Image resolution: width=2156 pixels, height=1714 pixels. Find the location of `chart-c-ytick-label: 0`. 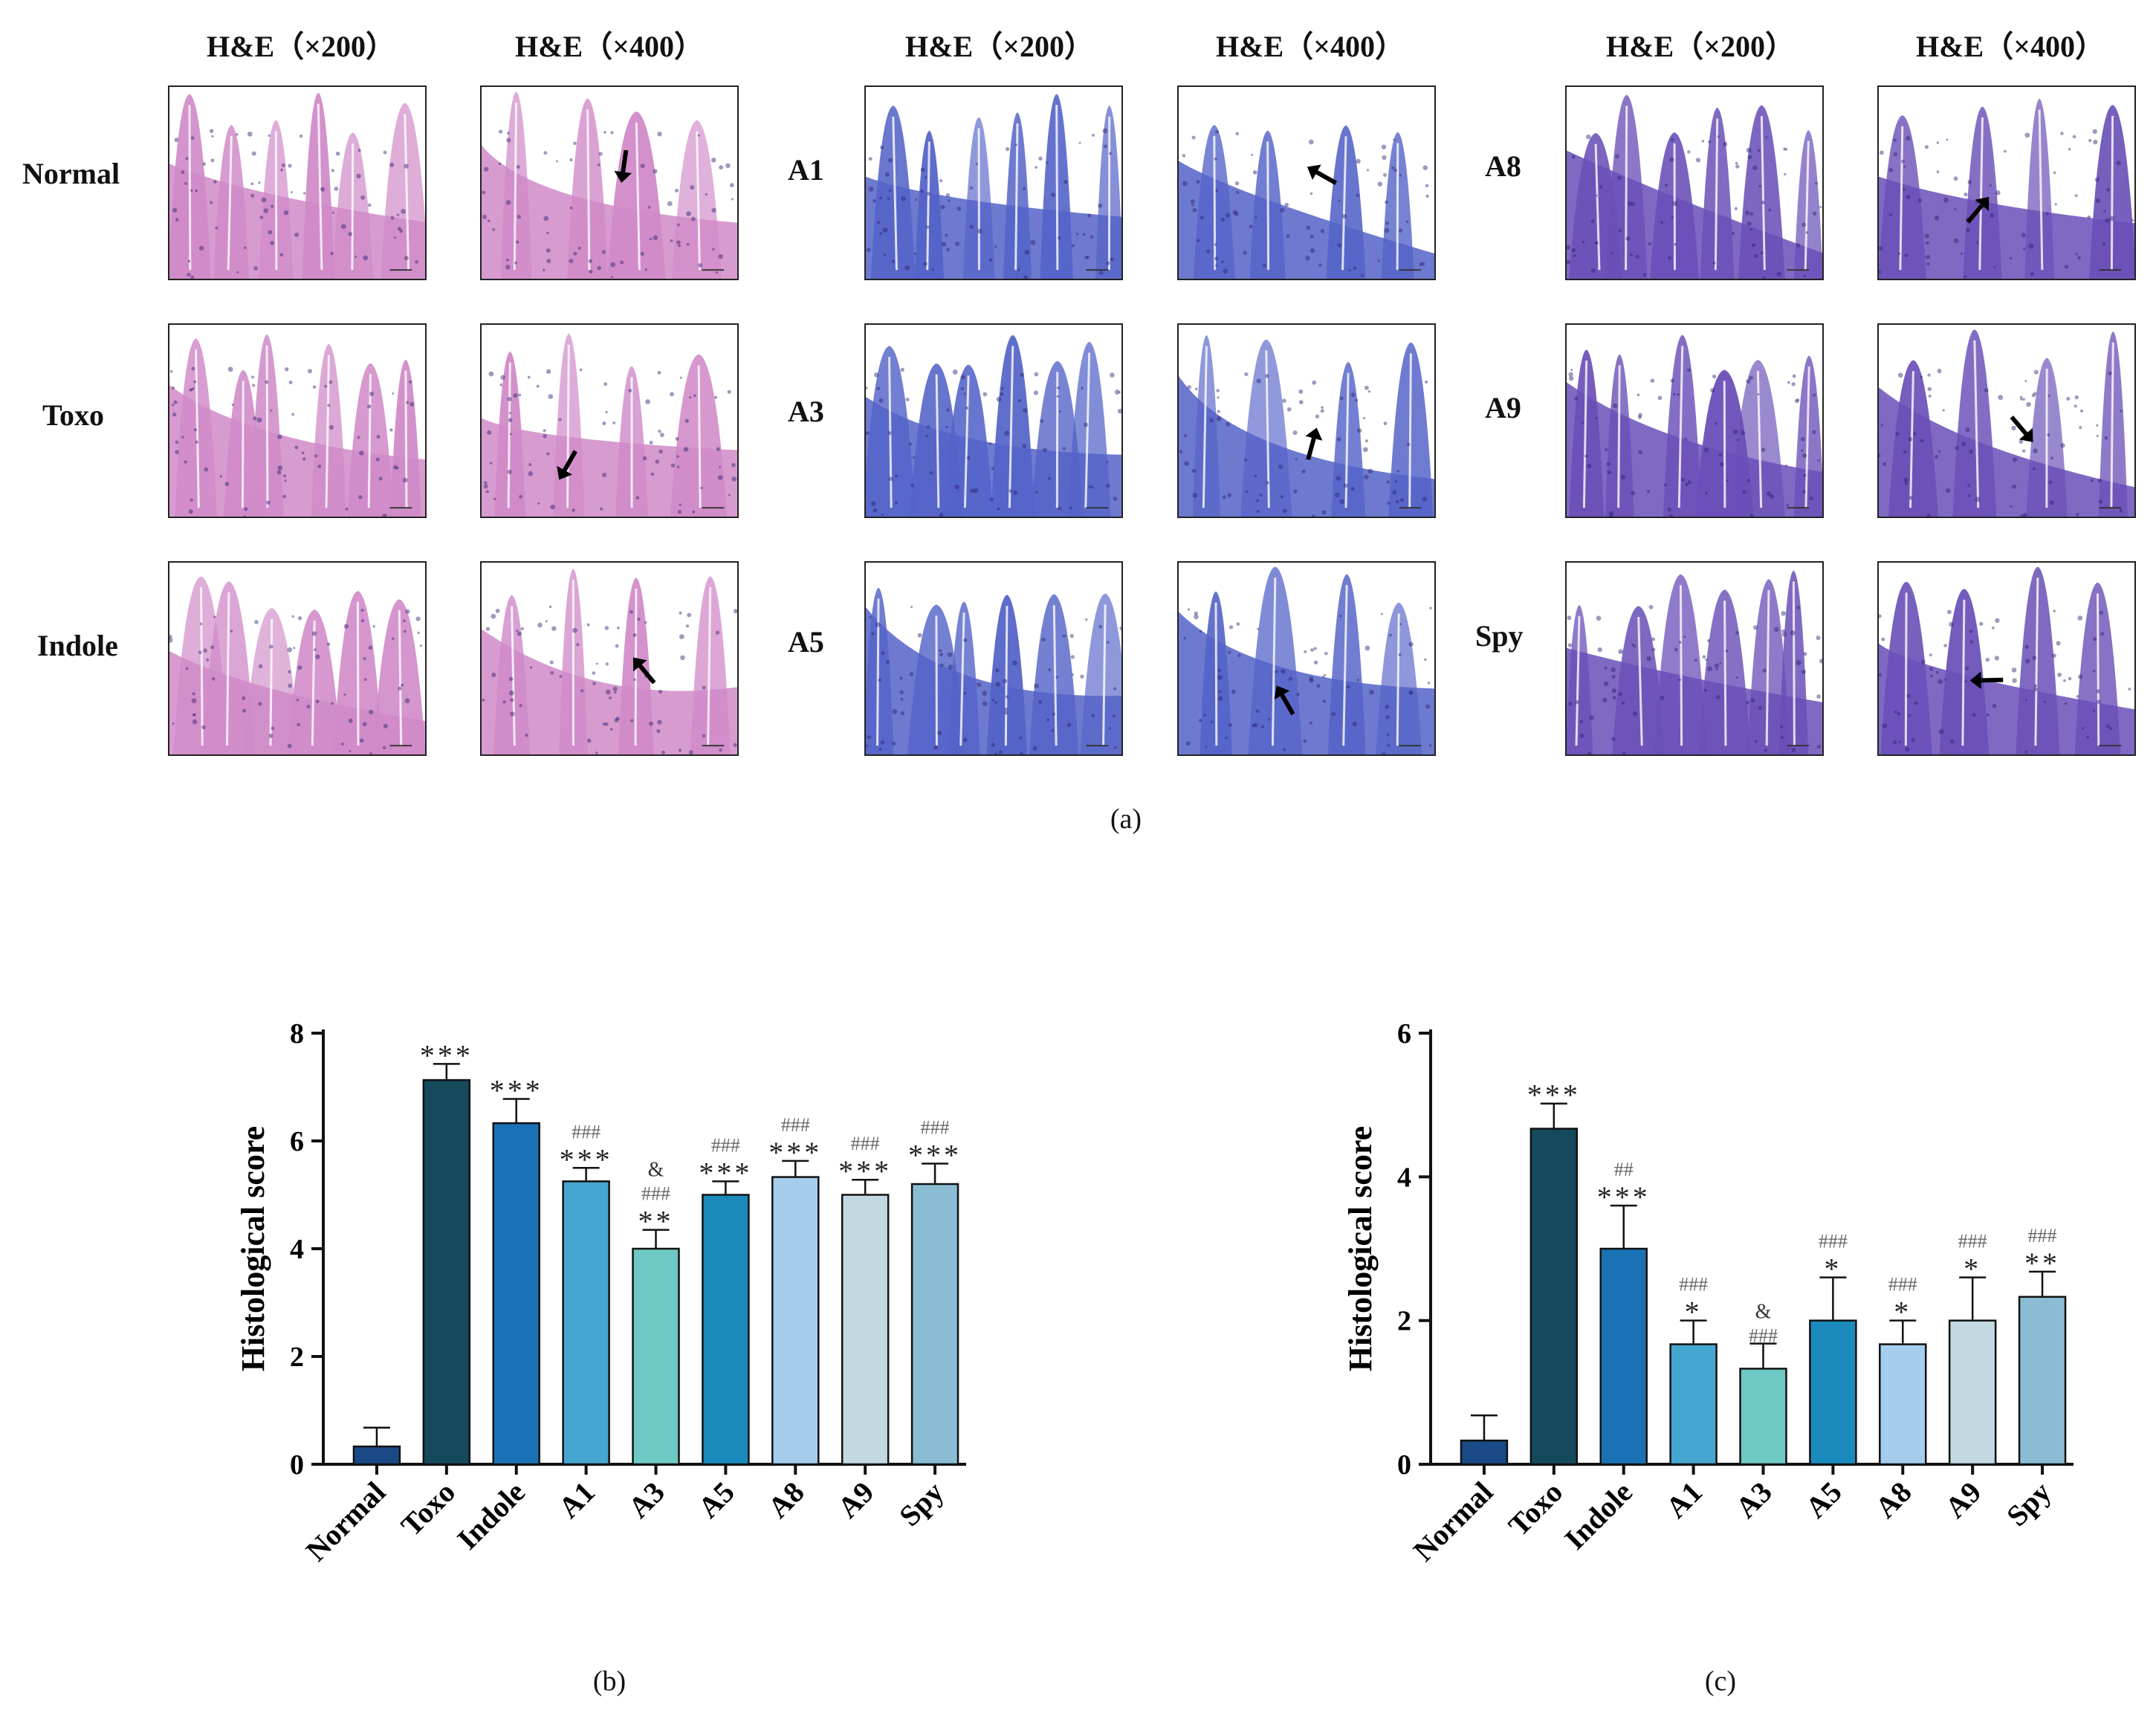

chart-c-ytick-label: 0 is located at coordinates (1404, 1465).